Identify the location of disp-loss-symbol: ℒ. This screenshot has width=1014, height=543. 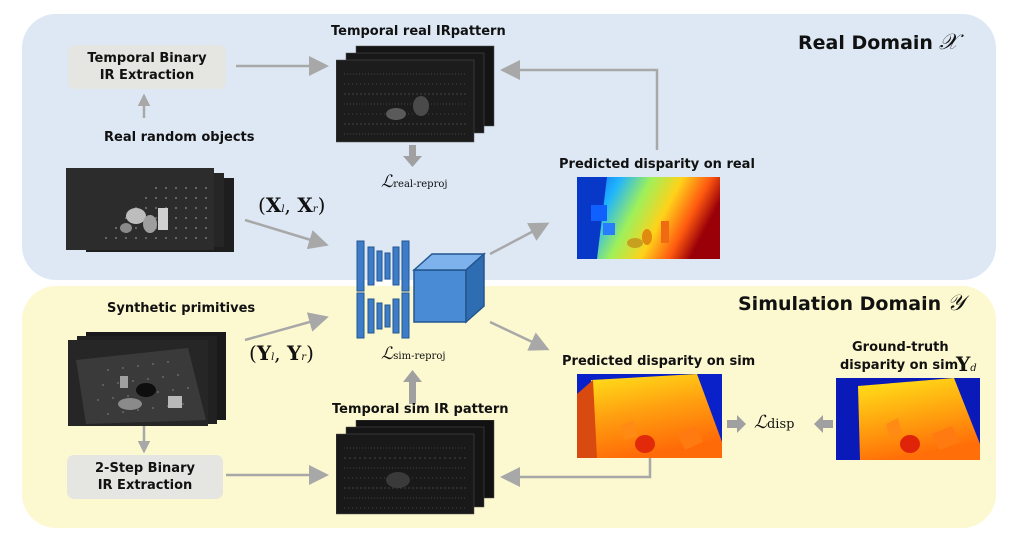
(760, 422).